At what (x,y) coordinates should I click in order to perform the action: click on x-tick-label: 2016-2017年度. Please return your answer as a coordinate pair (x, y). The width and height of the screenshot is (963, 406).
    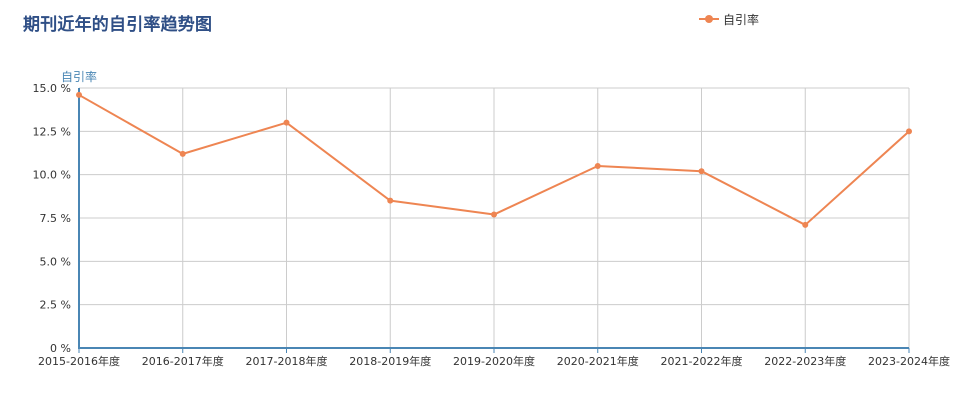
    Looking at the image, I should click on (183, 361).